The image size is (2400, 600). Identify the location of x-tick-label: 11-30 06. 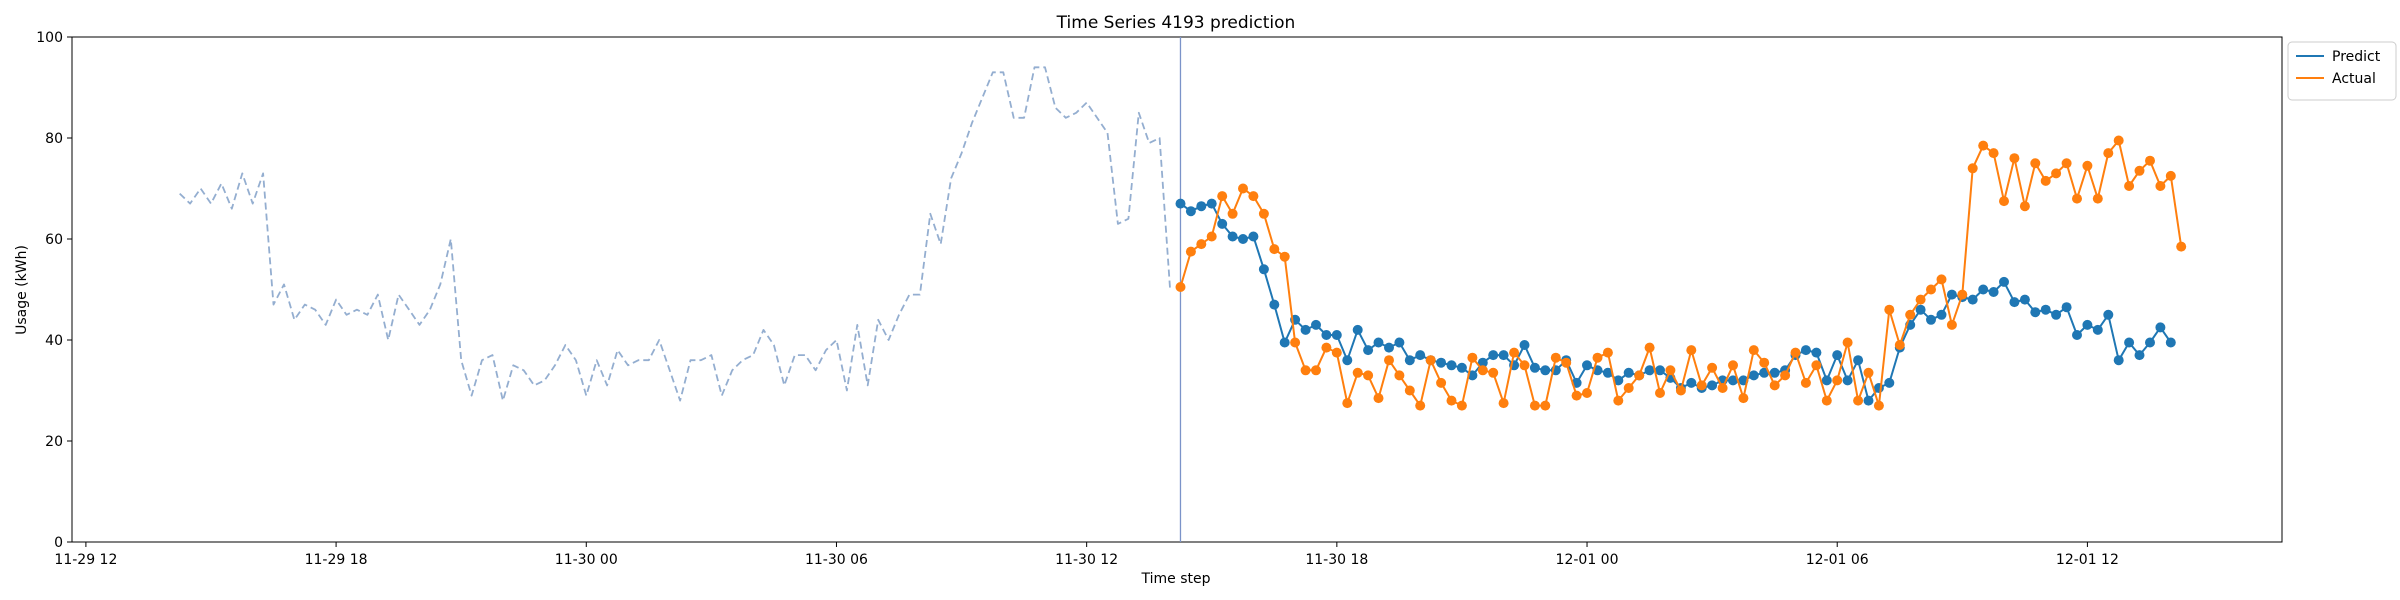
(836, 560).